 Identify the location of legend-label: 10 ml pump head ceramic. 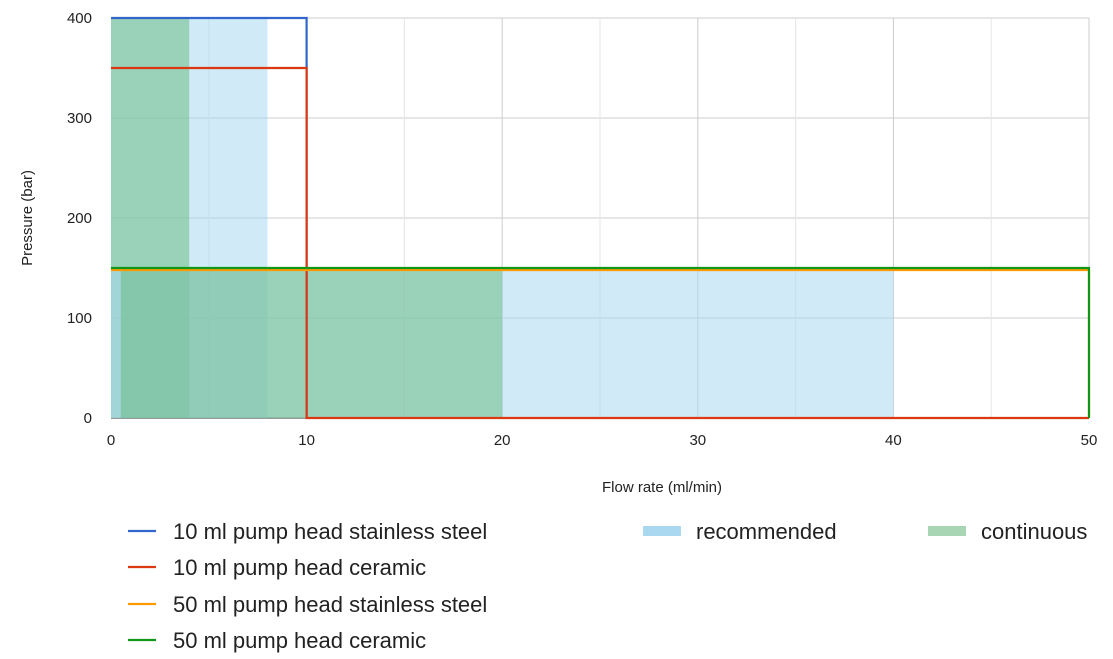
(299, 567).